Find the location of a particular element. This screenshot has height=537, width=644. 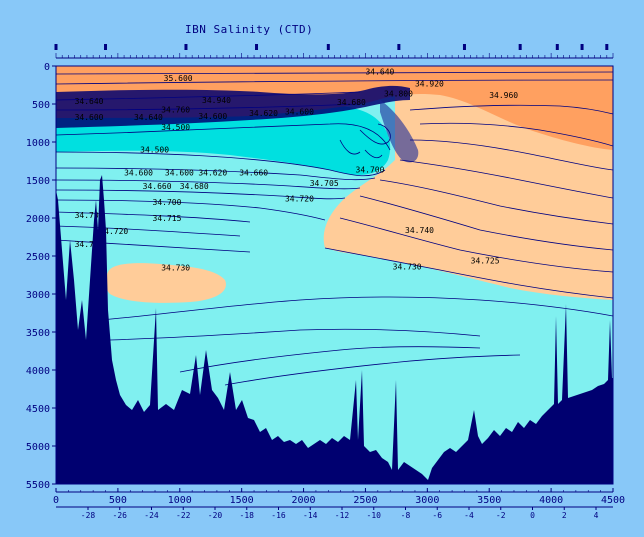

latitude-tick-label: -10 is located at coordinates (374, 515).